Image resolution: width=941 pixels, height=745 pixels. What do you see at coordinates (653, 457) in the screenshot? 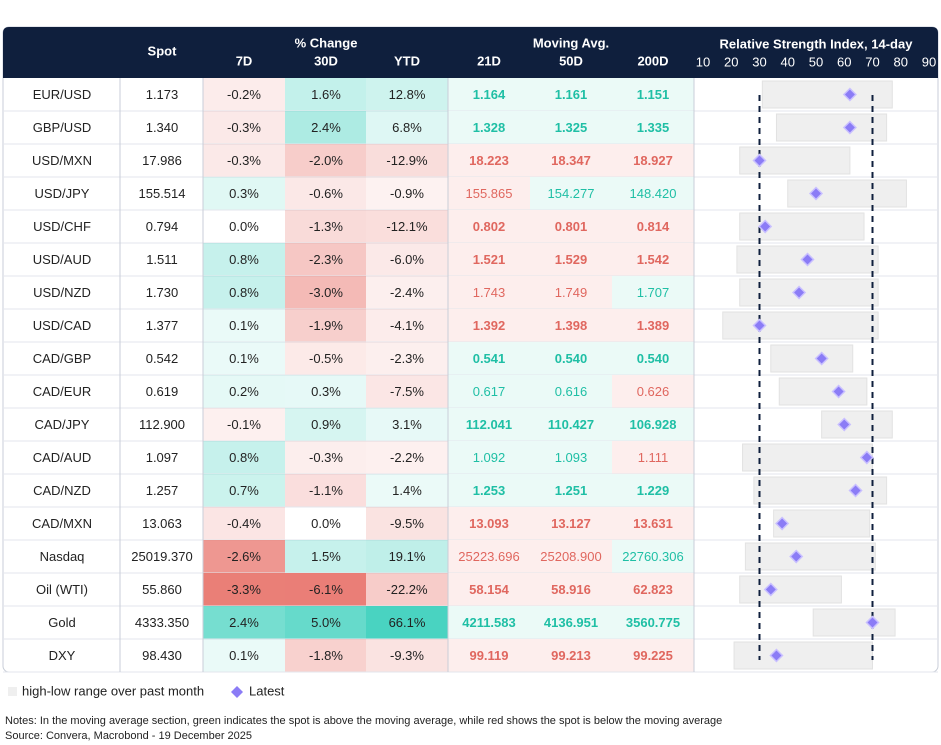
I see `ma-value: 1.111` at bounding box center [653, 457].